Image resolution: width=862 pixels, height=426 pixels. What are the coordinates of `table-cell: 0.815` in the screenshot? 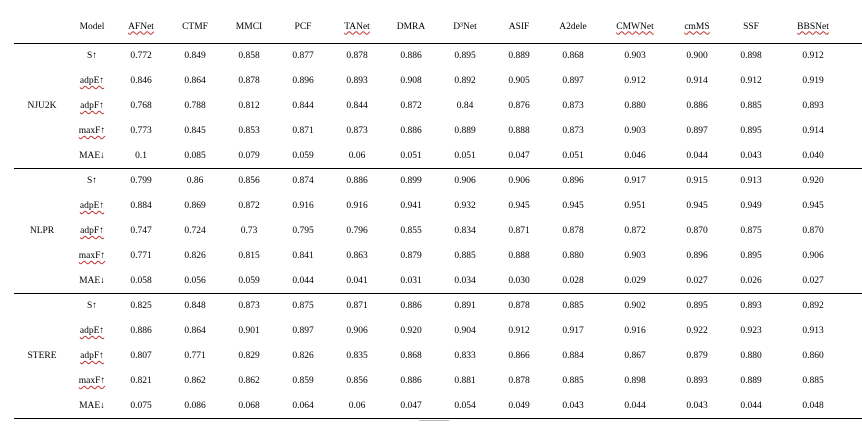 It's located at (249, 255).